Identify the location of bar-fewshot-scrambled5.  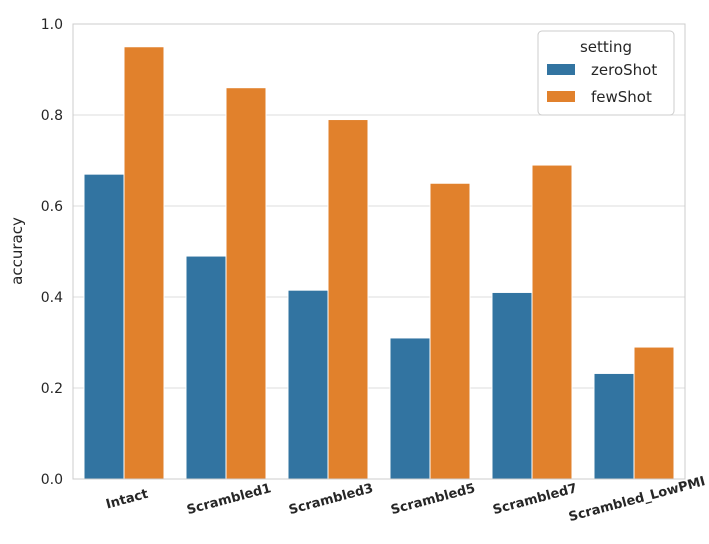
(450, 331).